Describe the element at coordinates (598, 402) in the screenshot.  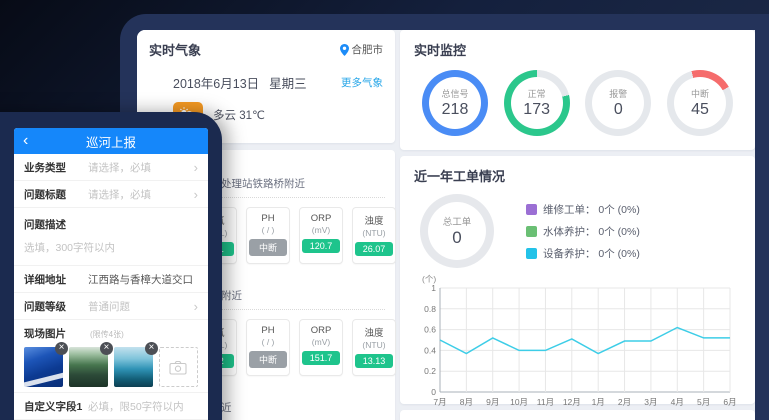
I see `svg-text: 1月` at that location.